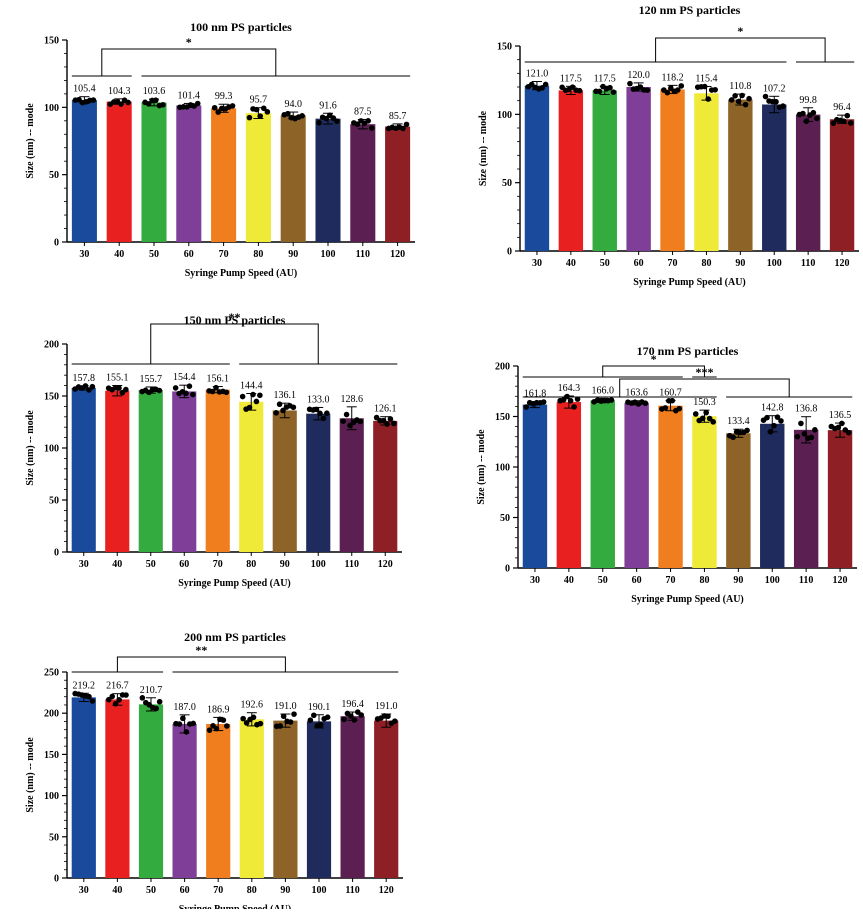 The height and width of the screenshot is (914, 863). What do you see at coordinates (259, 100) in the screenshot?
I see `value-label: 95.7` at bounding box center [259, 100].